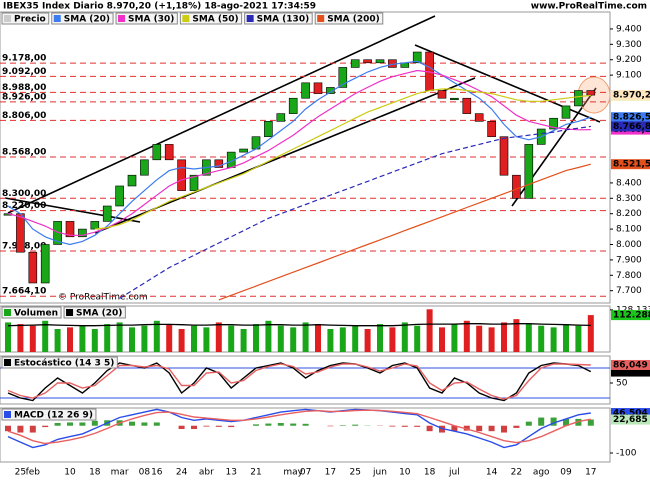 The image size is (650, 483). I want to click on y-tick-label: 8.200, so click(629, 214).